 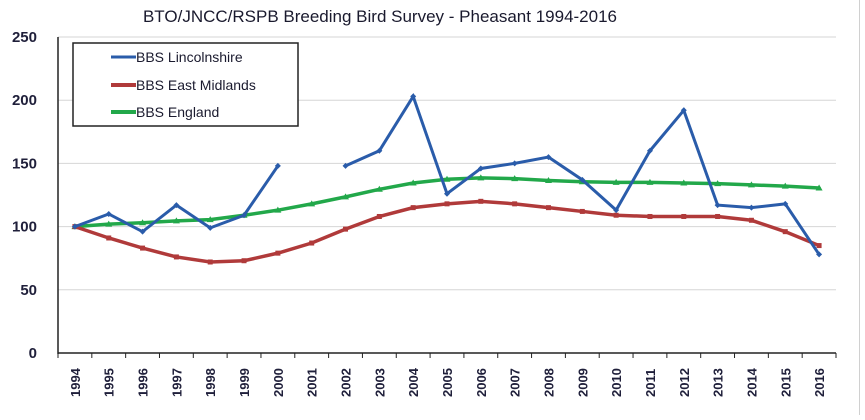 What do you see at coordinates (413, 382) in the screenshot?
I see `x-tick-label: 2004` at bounding box center [413, 382].